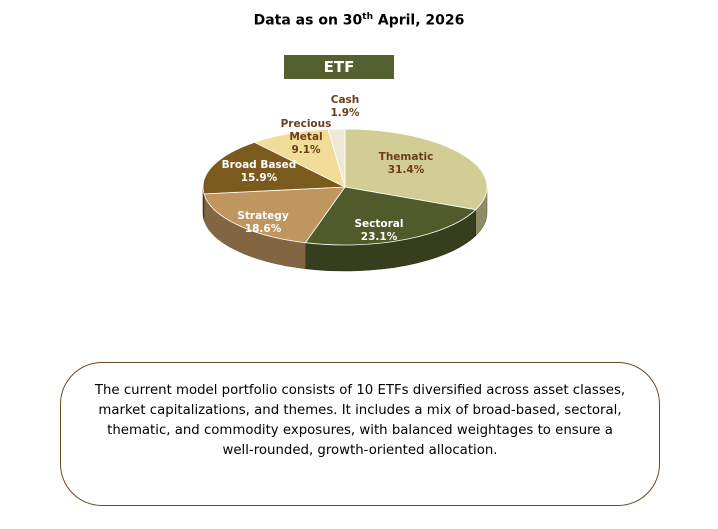  I want to click on date-prefix: Data as on 30, so click(308, 20).